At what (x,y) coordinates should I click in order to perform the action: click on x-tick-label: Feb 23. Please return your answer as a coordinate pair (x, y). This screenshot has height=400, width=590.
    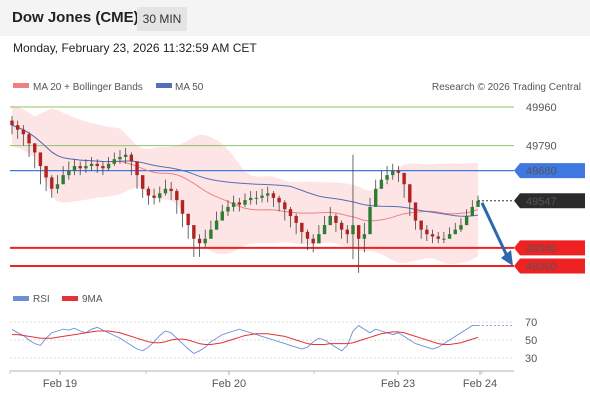
    Looking at the image, I should click on (398, 384).